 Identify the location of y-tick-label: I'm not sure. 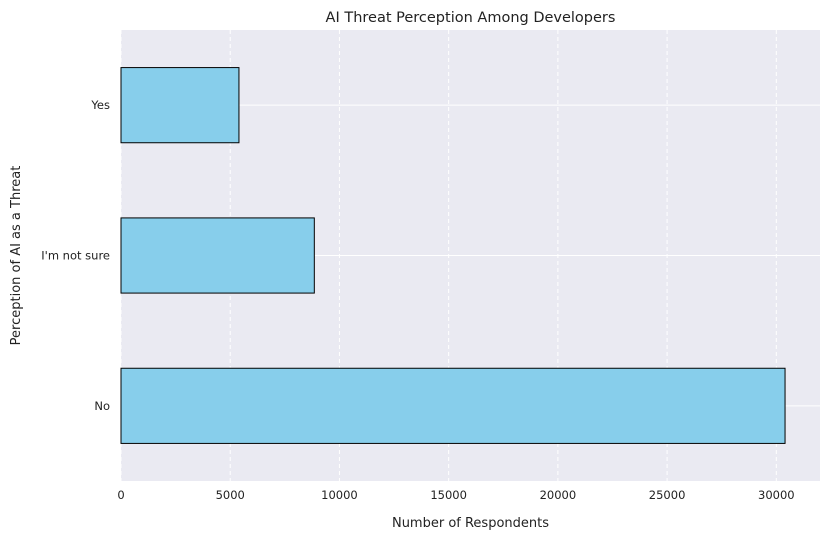
(75, 256).